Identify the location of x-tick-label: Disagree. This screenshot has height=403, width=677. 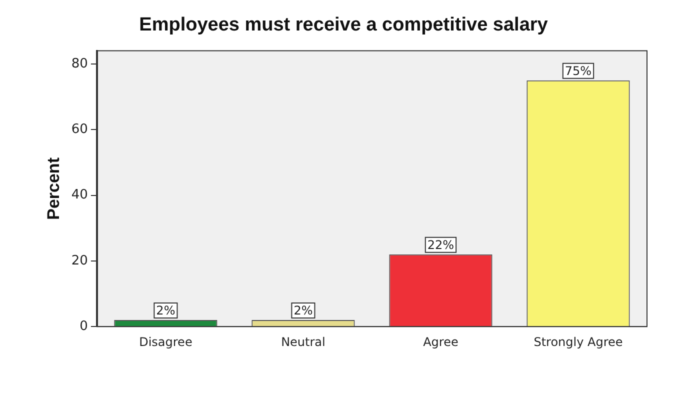
(165, 341).